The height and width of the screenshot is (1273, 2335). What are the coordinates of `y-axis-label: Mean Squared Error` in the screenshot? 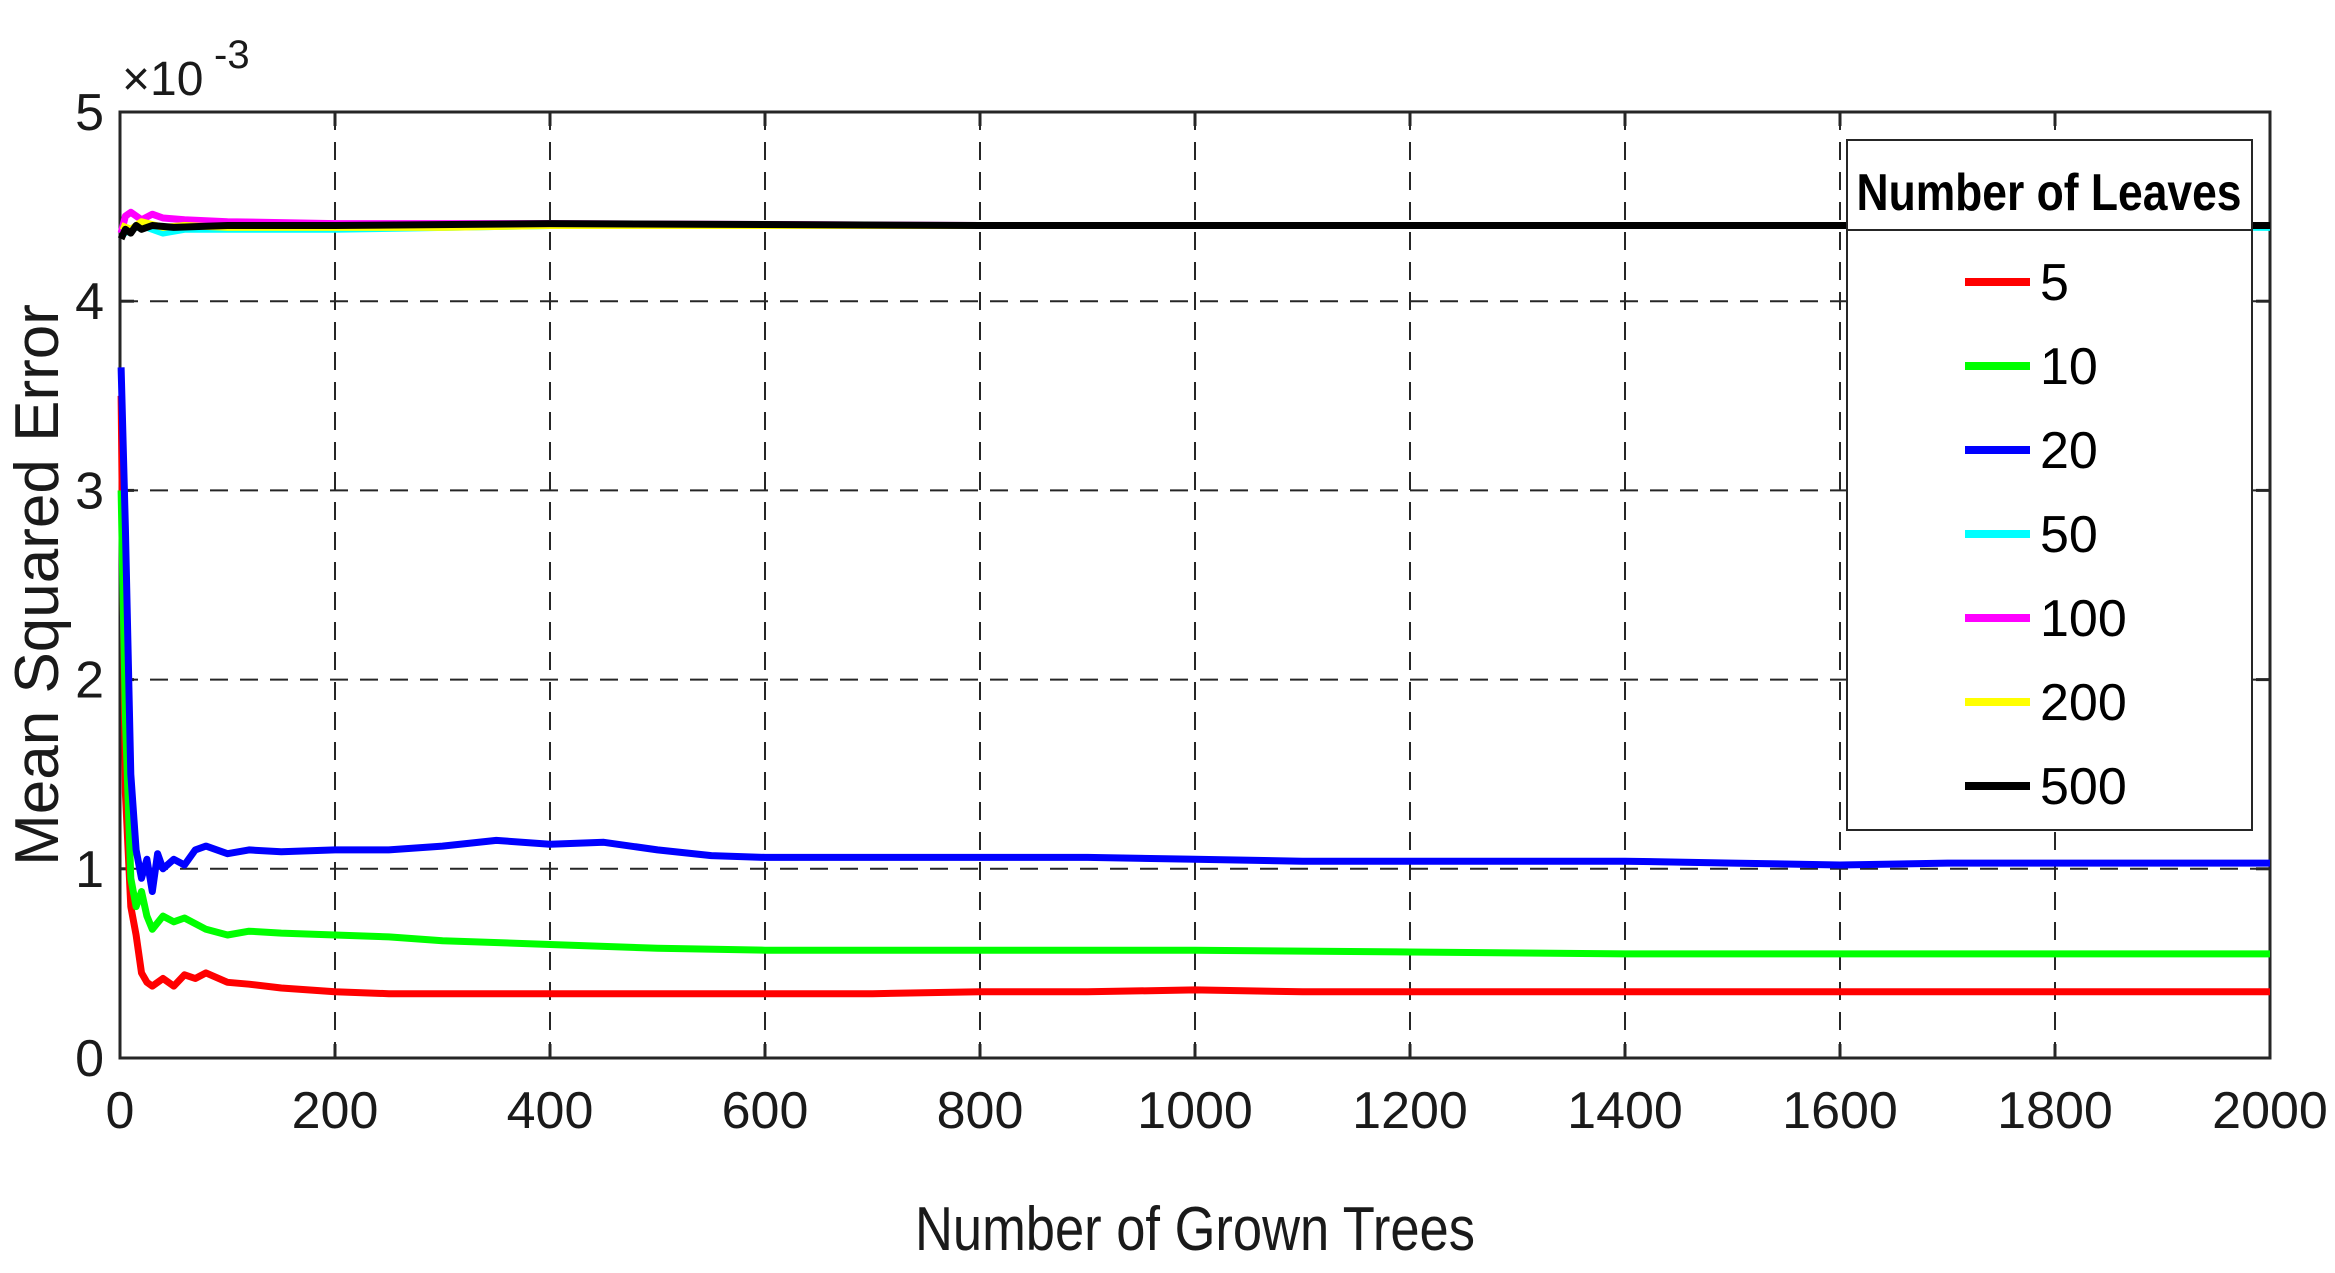 It's located at (37, 585).